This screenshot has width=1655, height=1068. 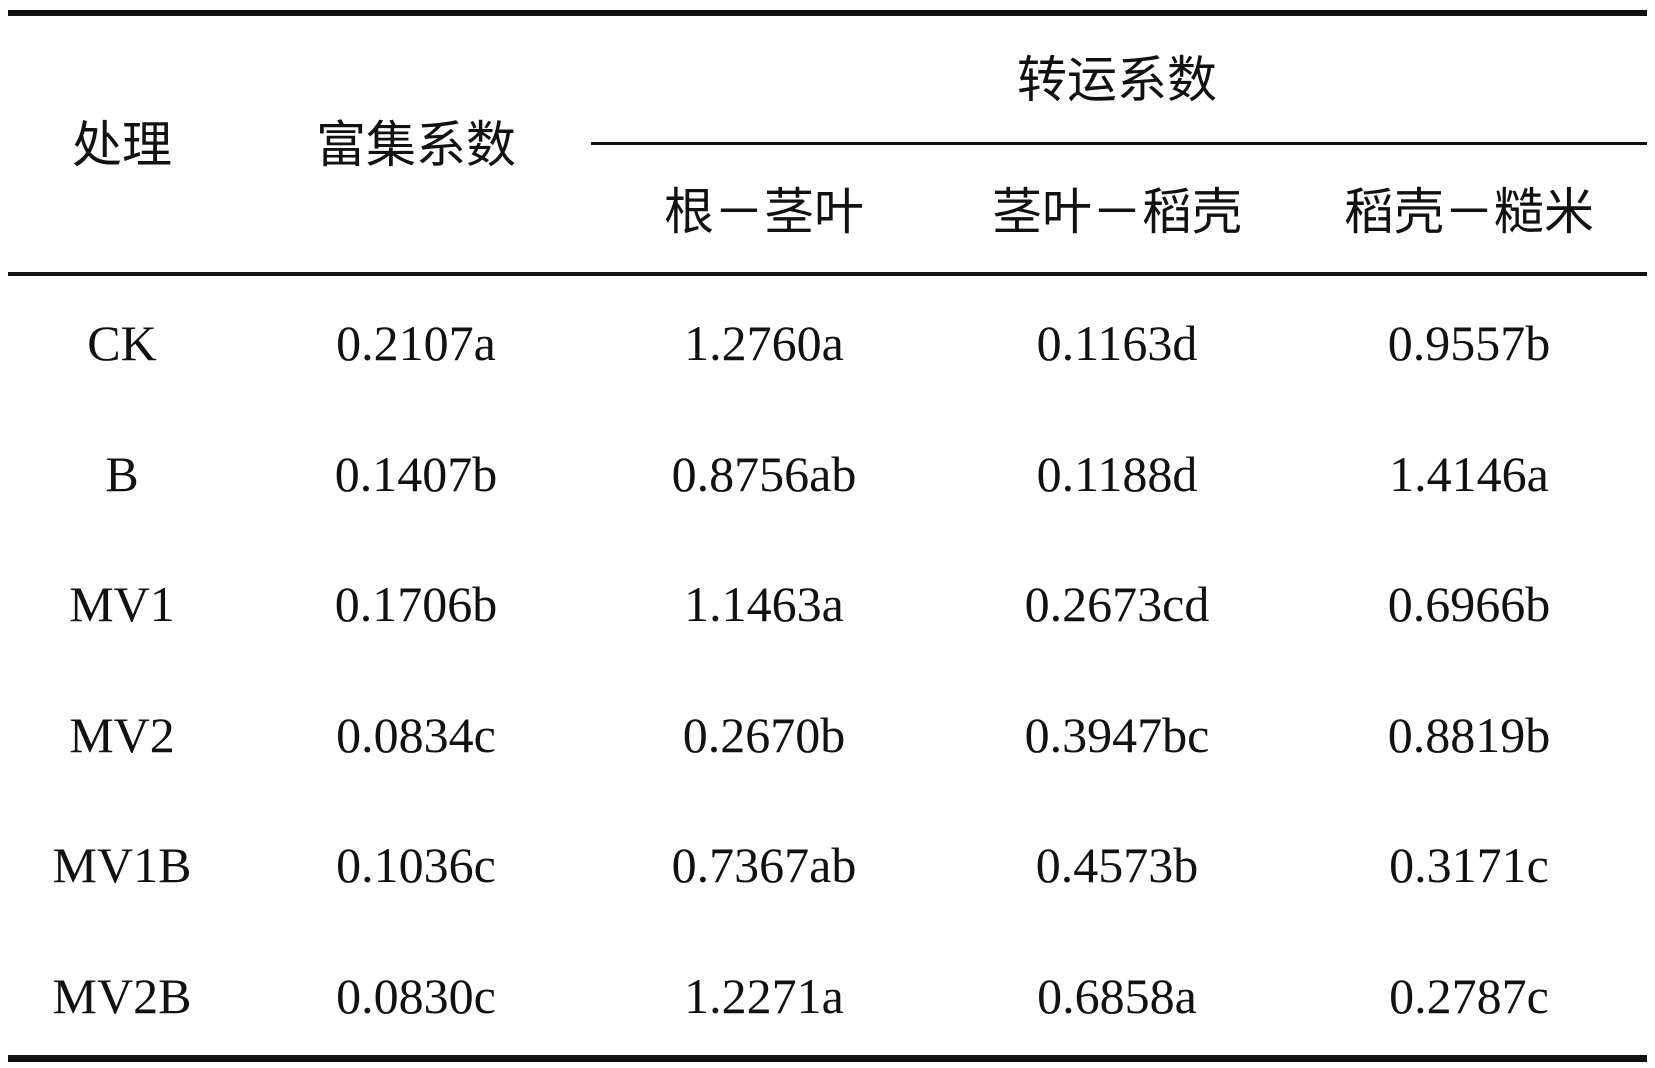 What do you see at coordinates (416, 145) in the screenshot?
I see `column-header: 富集系数` at bounding box center [416, 145].